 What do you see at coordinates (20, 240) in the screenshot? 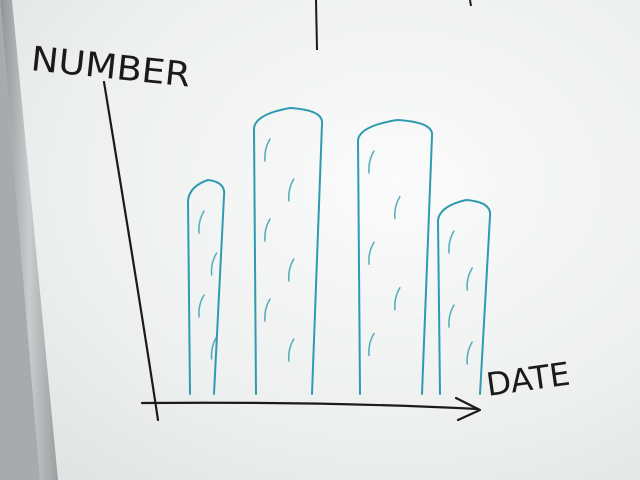
I see `wall-left` at bounding box center [20, 240].